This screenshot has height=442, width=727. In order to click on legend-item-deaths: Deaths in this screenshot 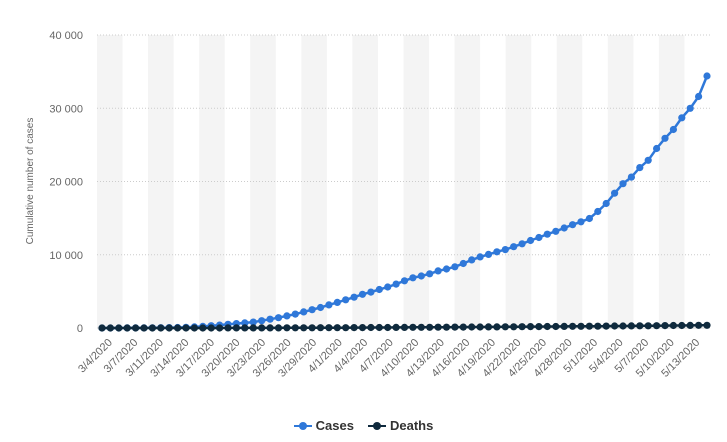, I will do `click(400, 425)`.